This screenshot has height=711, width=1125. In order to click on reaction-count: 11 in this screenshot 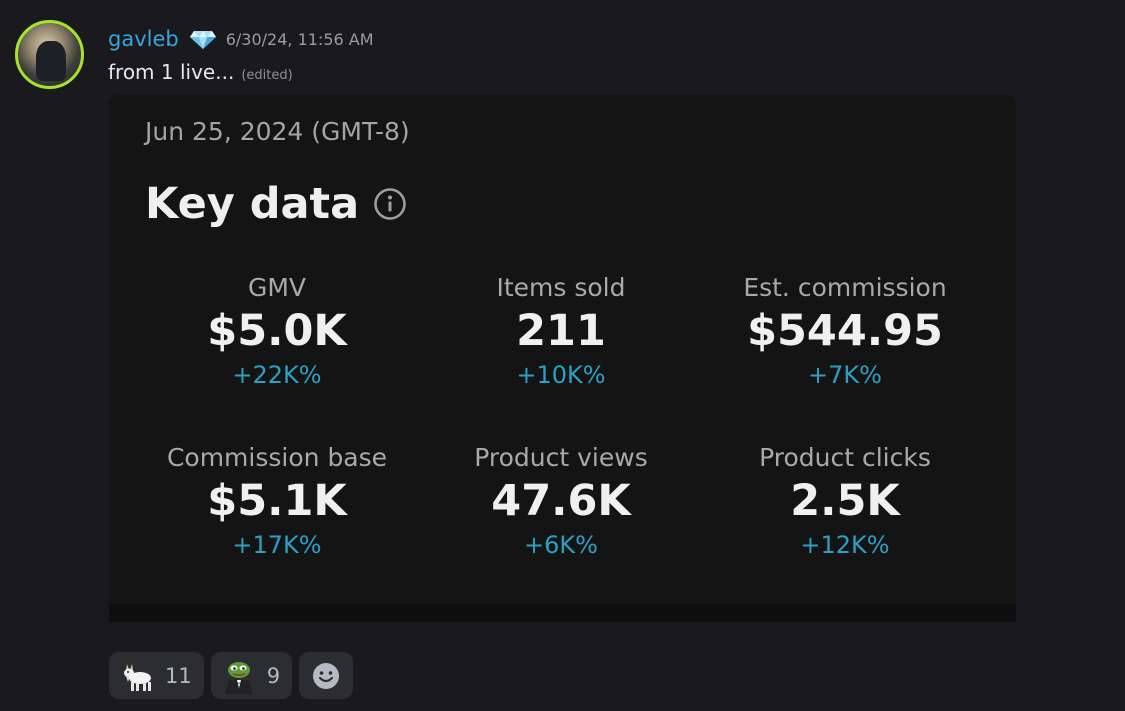, I will do `click(178, 675)`.